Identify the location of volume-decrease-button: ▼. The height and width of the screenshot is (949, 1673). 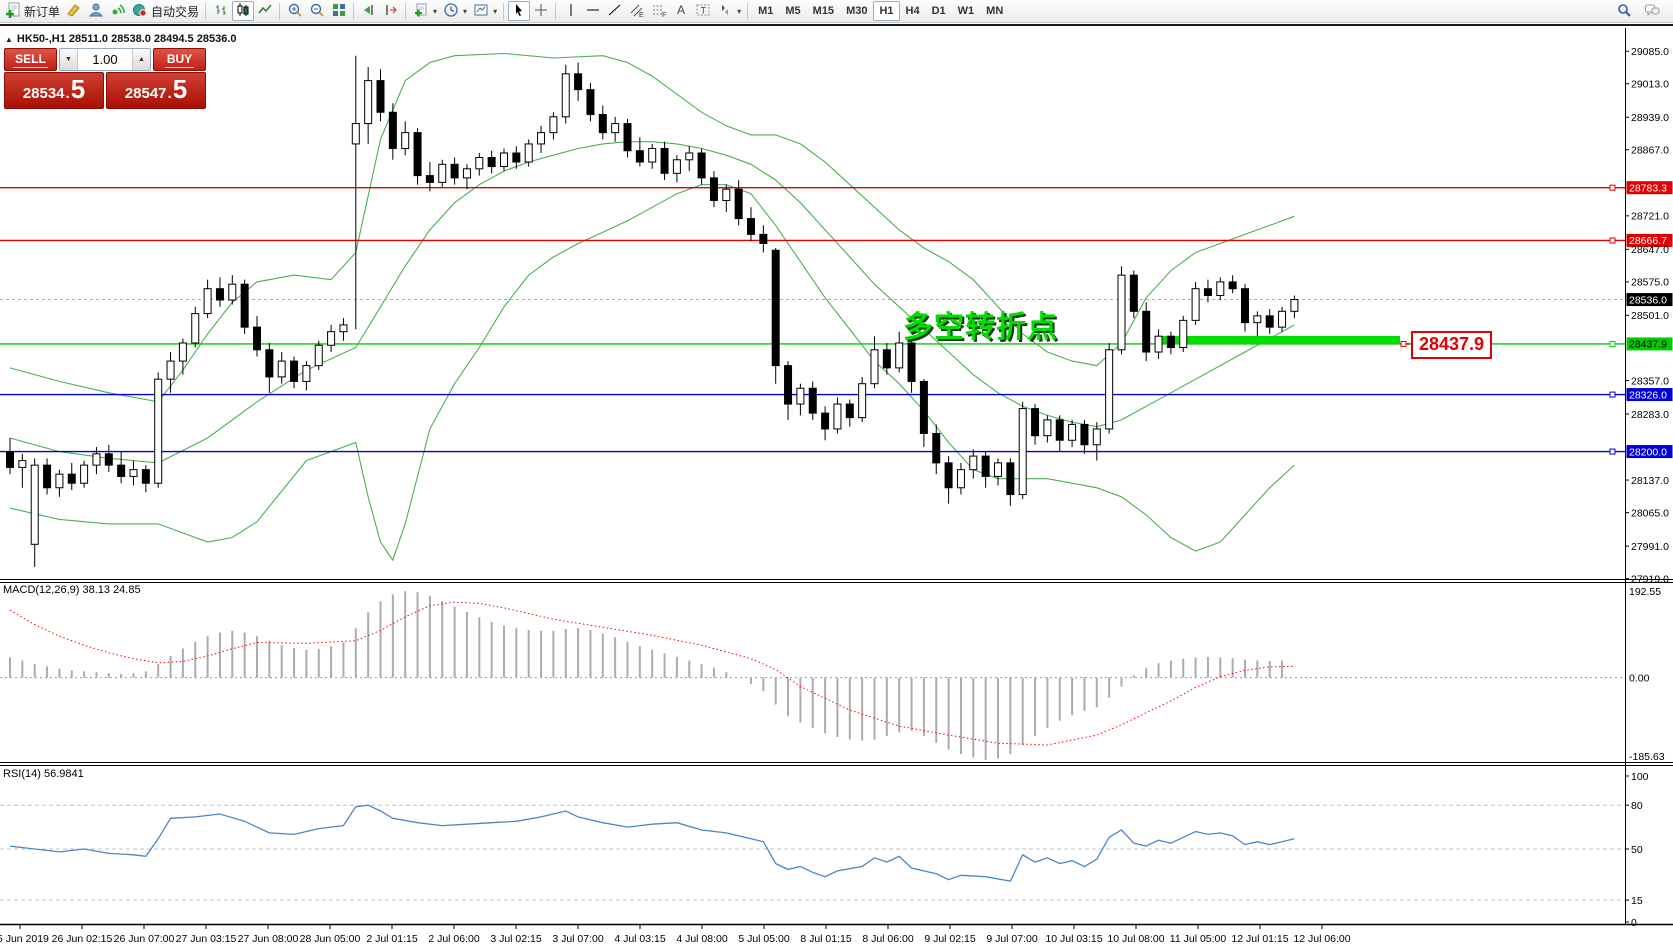
(69, 59).